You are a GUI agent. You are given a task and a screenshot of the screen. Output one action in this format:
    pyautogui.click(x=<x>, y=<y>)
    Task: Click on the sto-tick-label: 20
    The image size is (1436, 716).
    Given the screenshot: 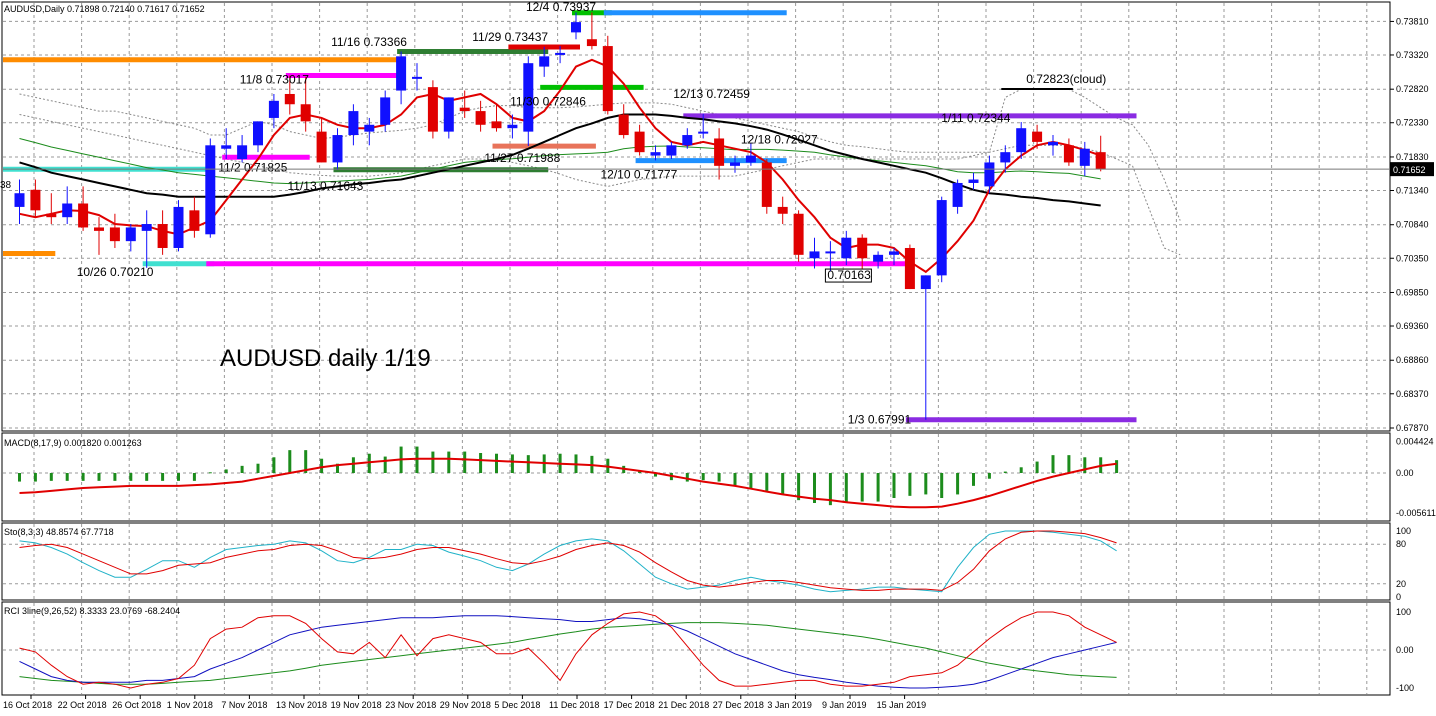 What is the action you would take?
    pyautogui.click(x=1401, y=584)
    